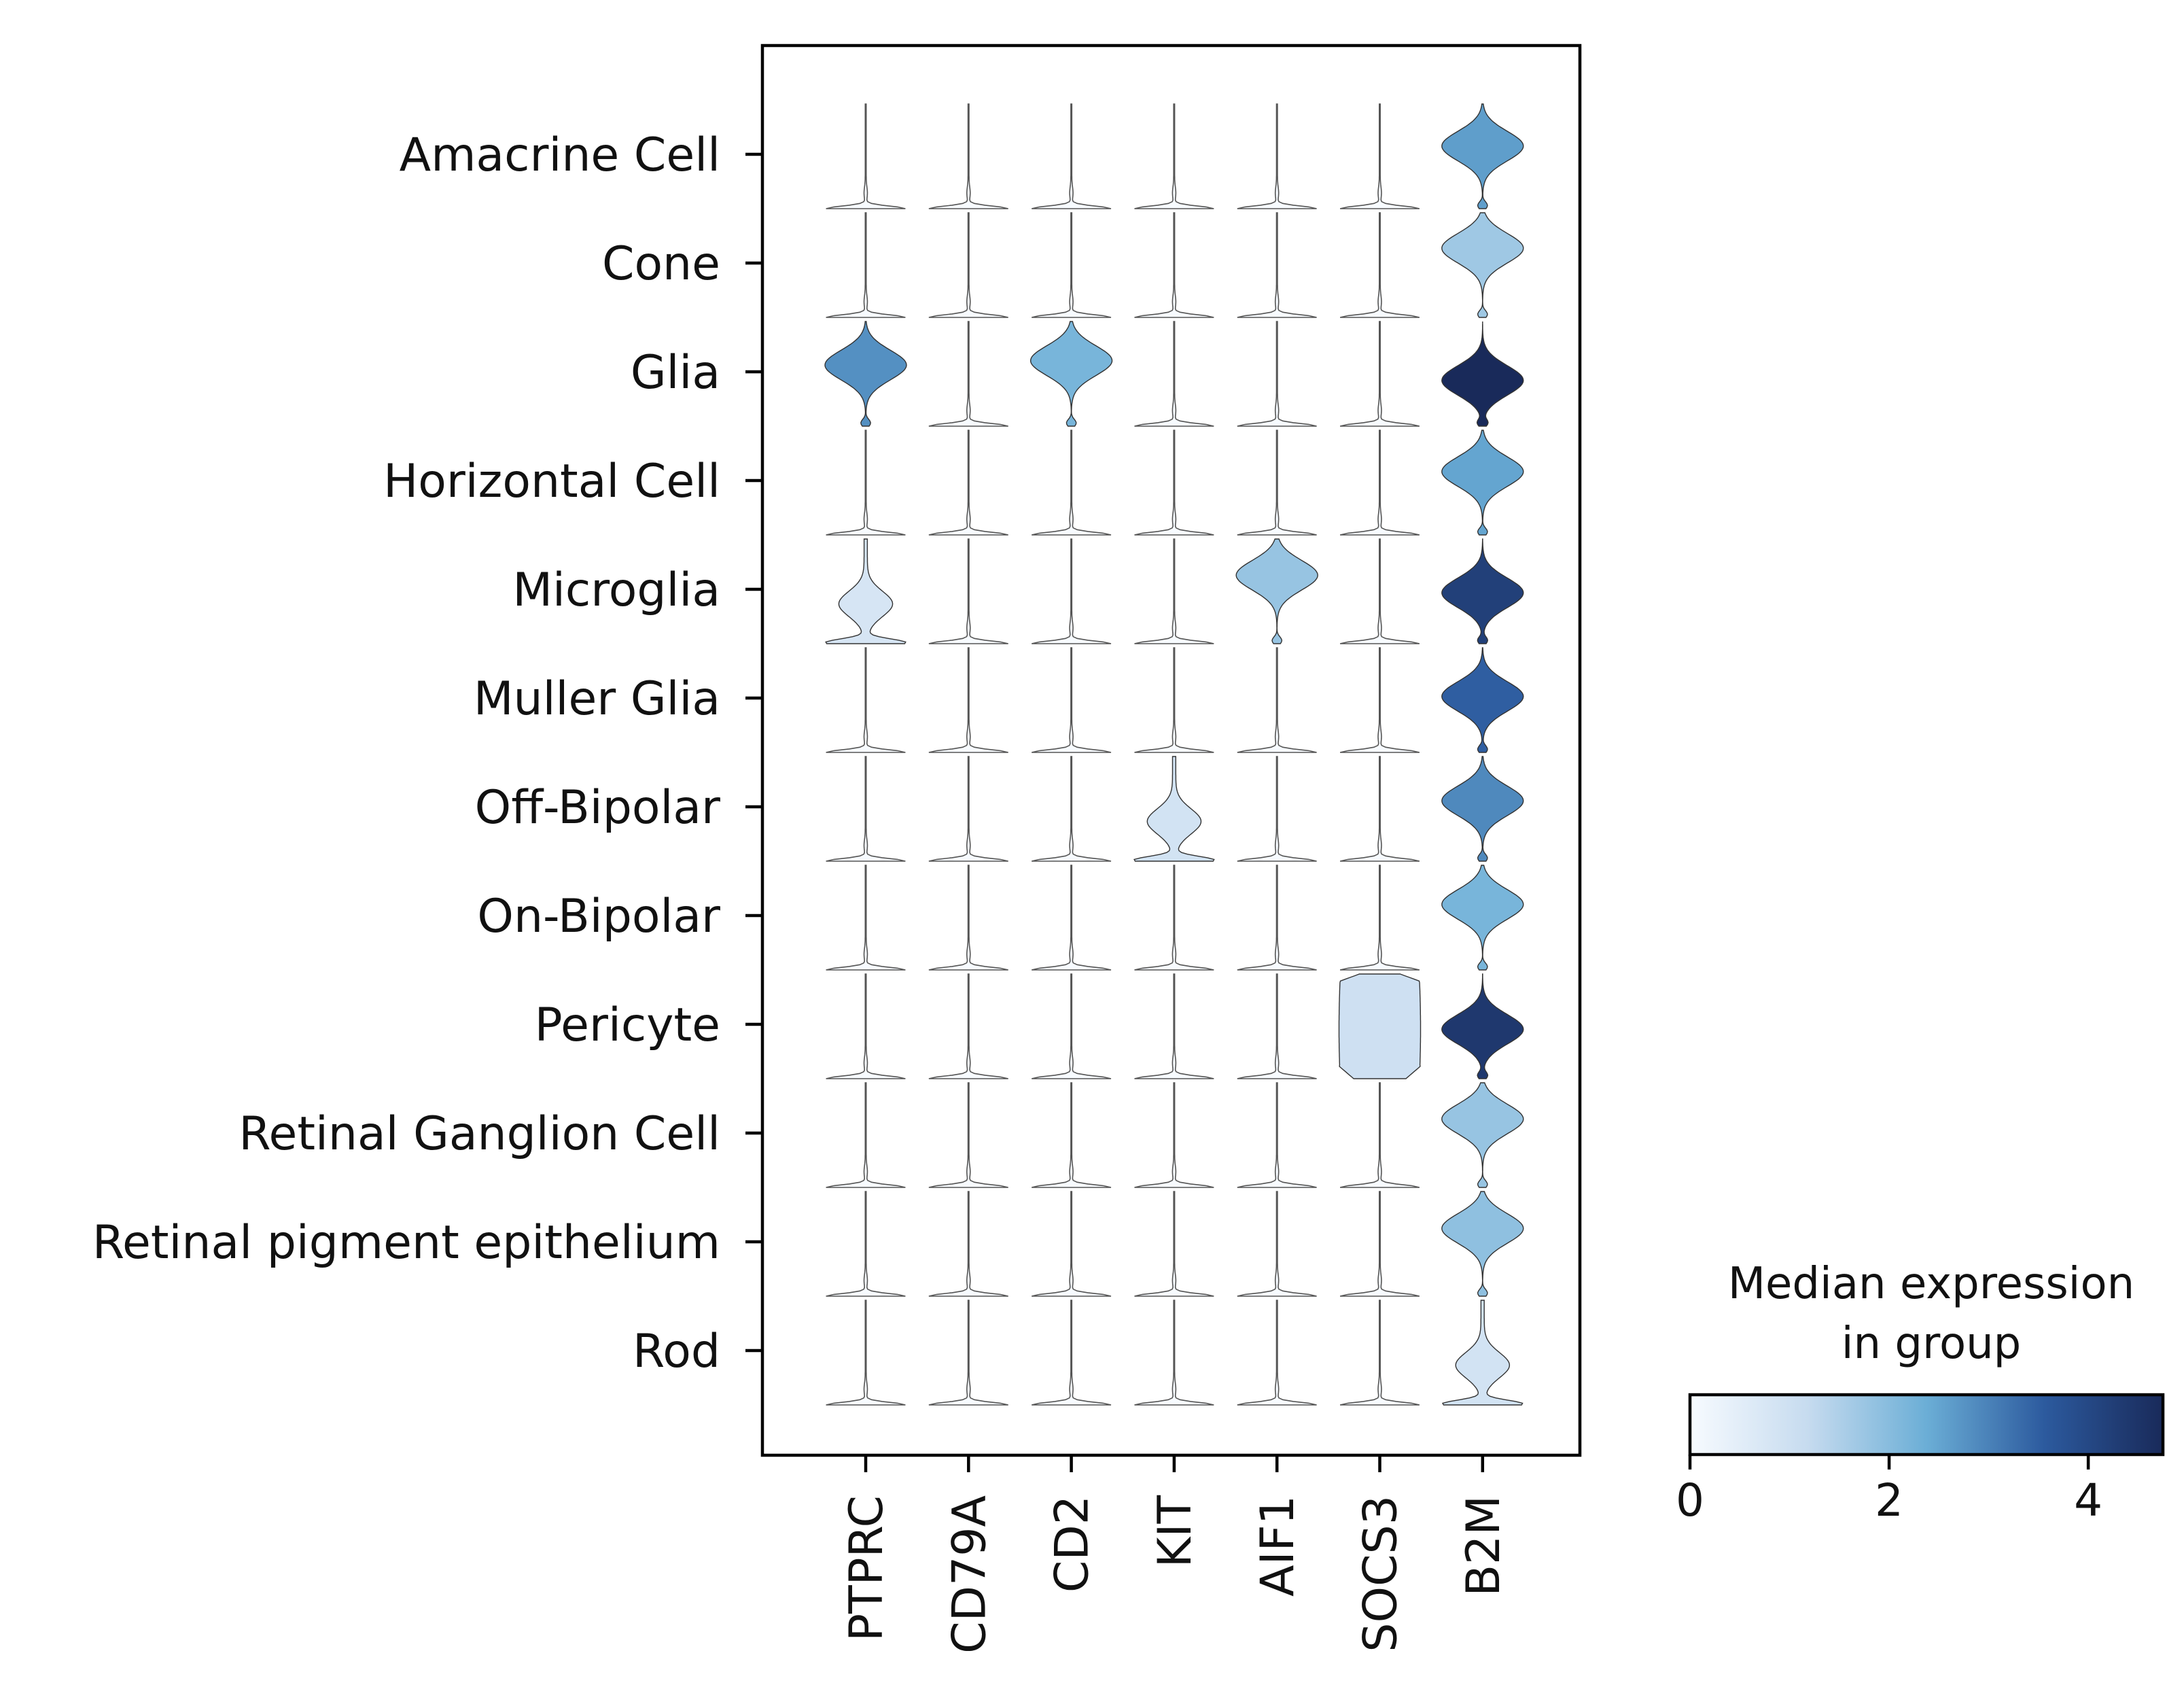  I want to click on y-tick-label-retinal-pigment-epithelium: Retinal pigment epithelium, so click(406, 1243).